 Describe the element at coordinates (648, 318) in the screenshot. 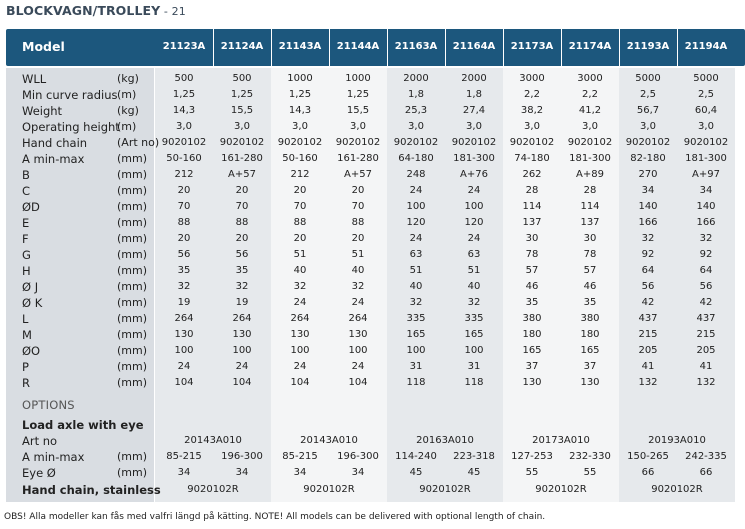

I see `cell-value: 437` at that location.